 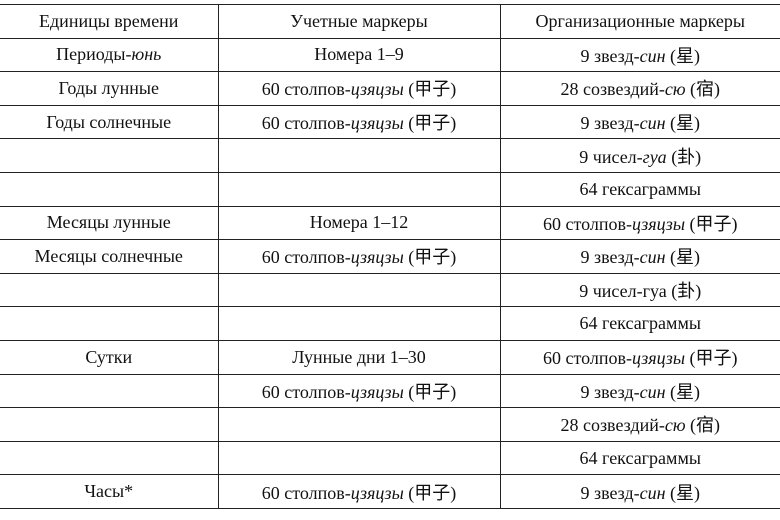 What do you see at coordinates (358, 357) in the screenshot?
I see `table-cell: Лунные дни 1–30` at bounding box center [358, 357].